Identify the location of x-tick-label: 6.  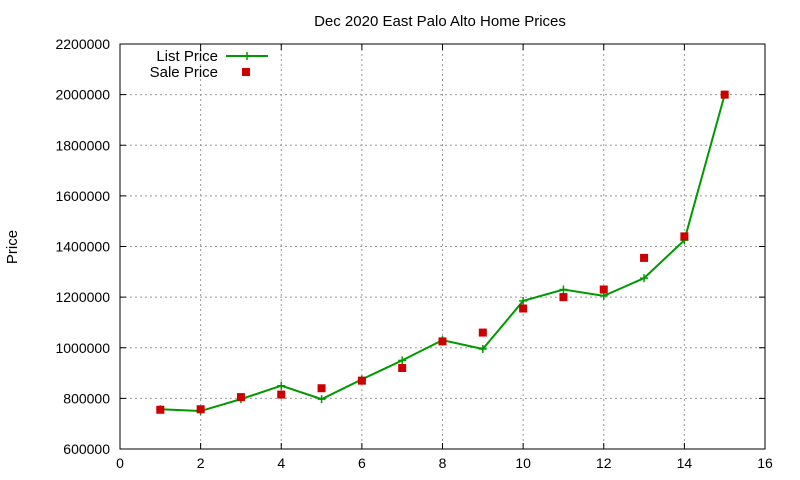
(362, 463).